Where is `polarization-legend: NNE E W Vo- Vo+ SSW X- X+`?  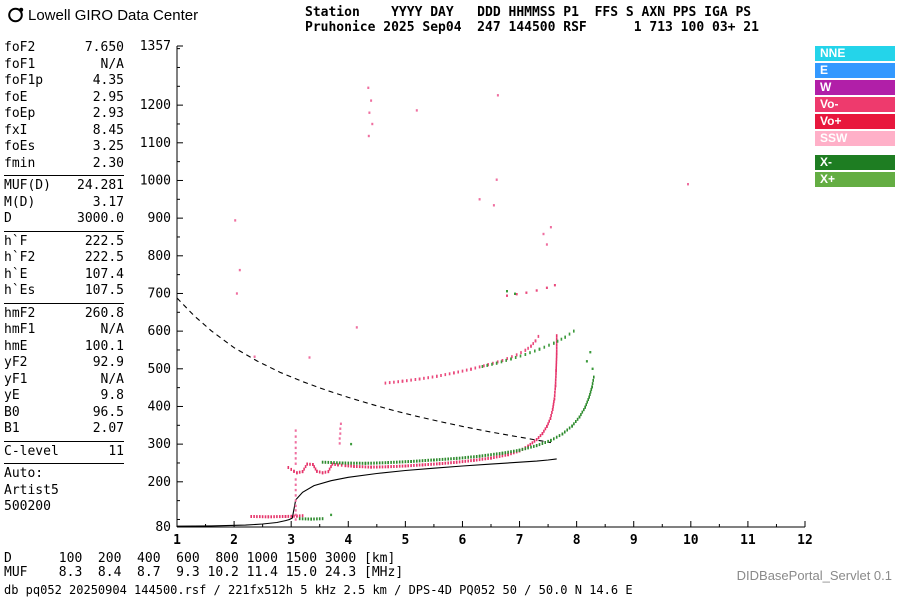
polarization-legend: NNE E W Vo- Vo+ SSW X- X+ is located at coordinates (855, 117).